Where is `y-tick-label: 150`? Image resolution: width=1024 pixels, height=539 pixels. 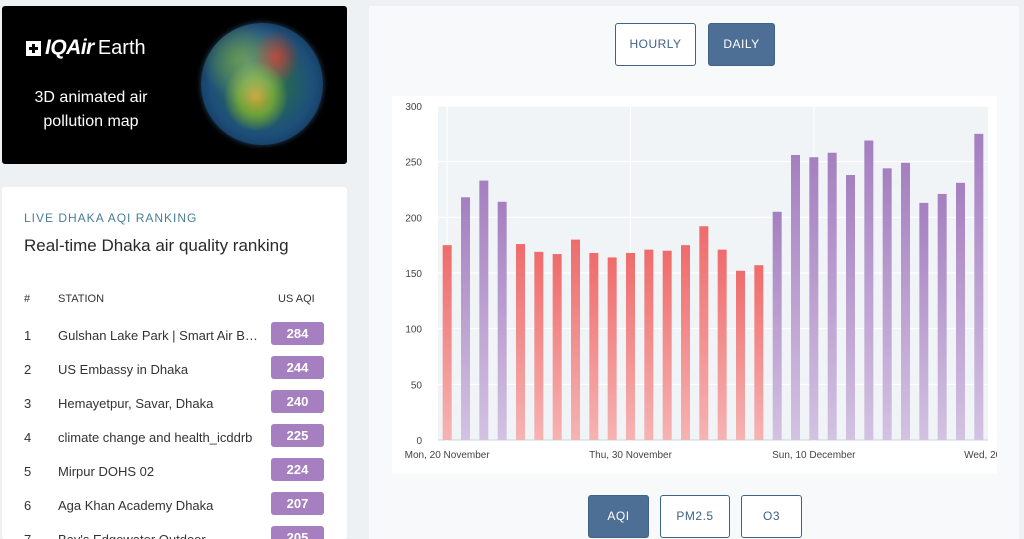
y-tick-label: 150 is located at coordinates (413, 274).